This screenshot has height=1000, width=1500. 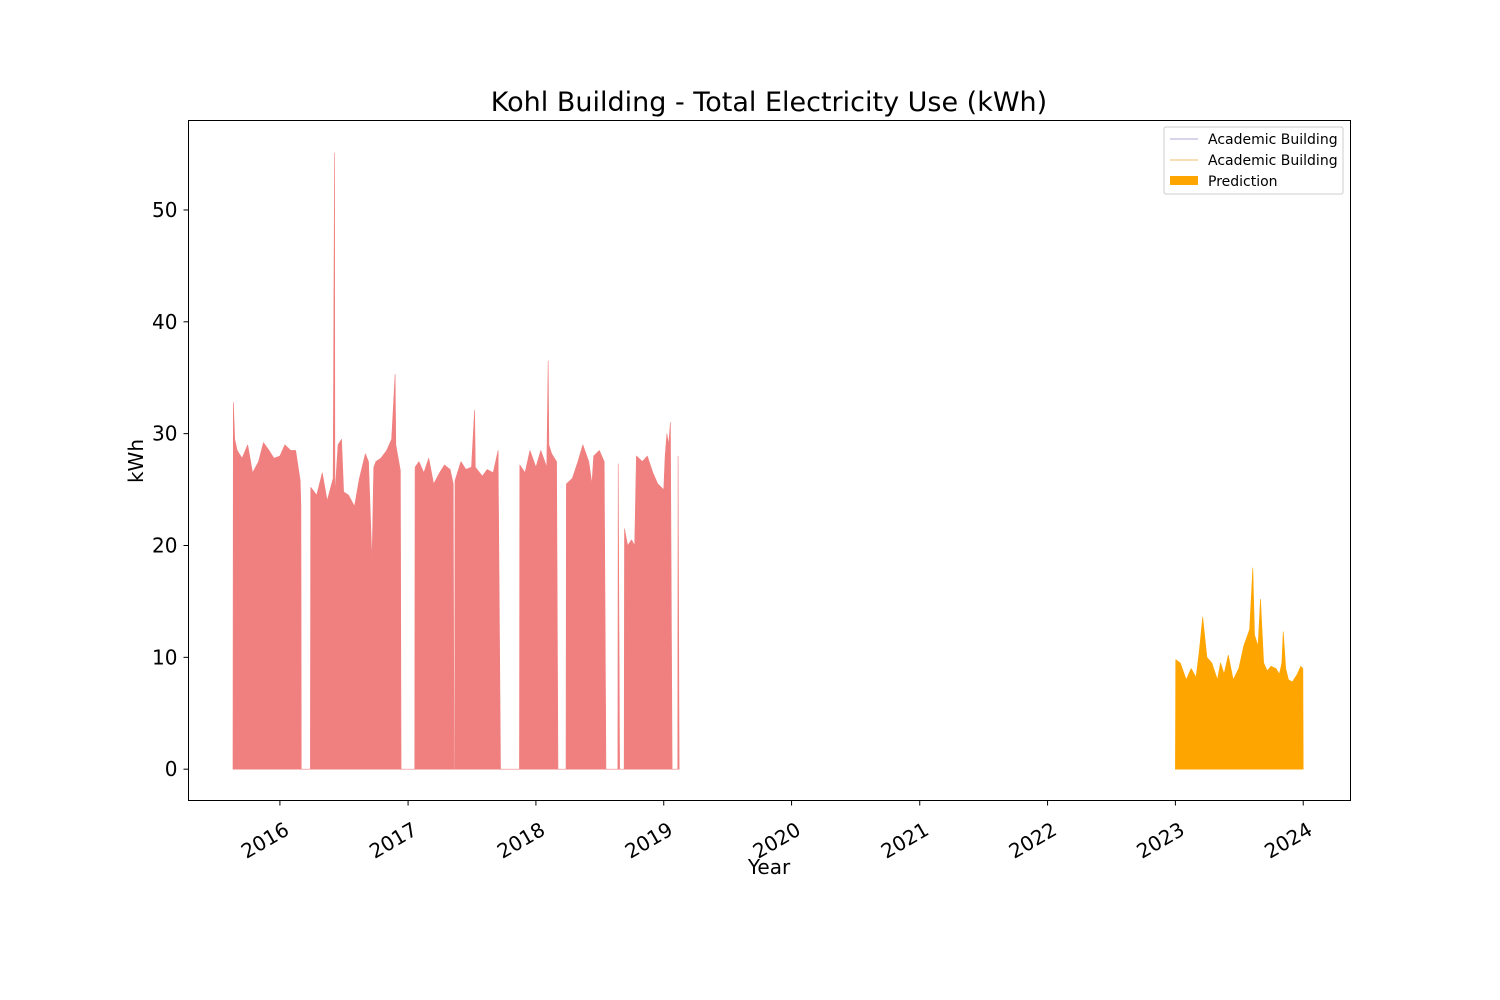 I want to click on legend-label-academic-2: Academic Building, so click(x=1273, y=161).